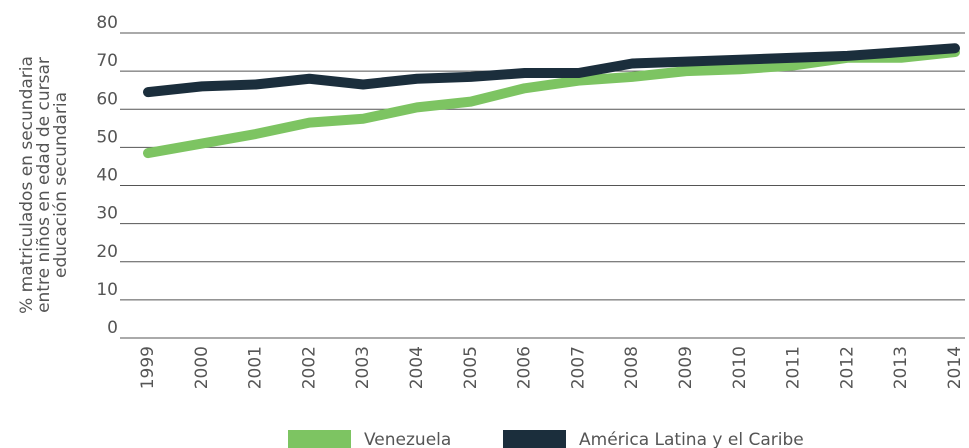 The height and width of the screenshot is (448, 969). What do you see at coordinates (363, 367) in the screenshot?
I see `x-tick-label: 2003` at bounding box center [363, 367].